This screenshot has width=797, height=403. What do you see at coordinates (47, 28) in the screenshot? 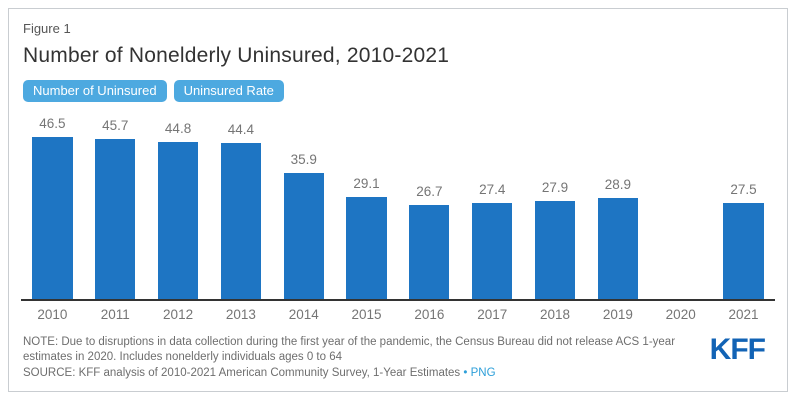
I see `figure-label: Figure 1` at bounding box center [47, 28].